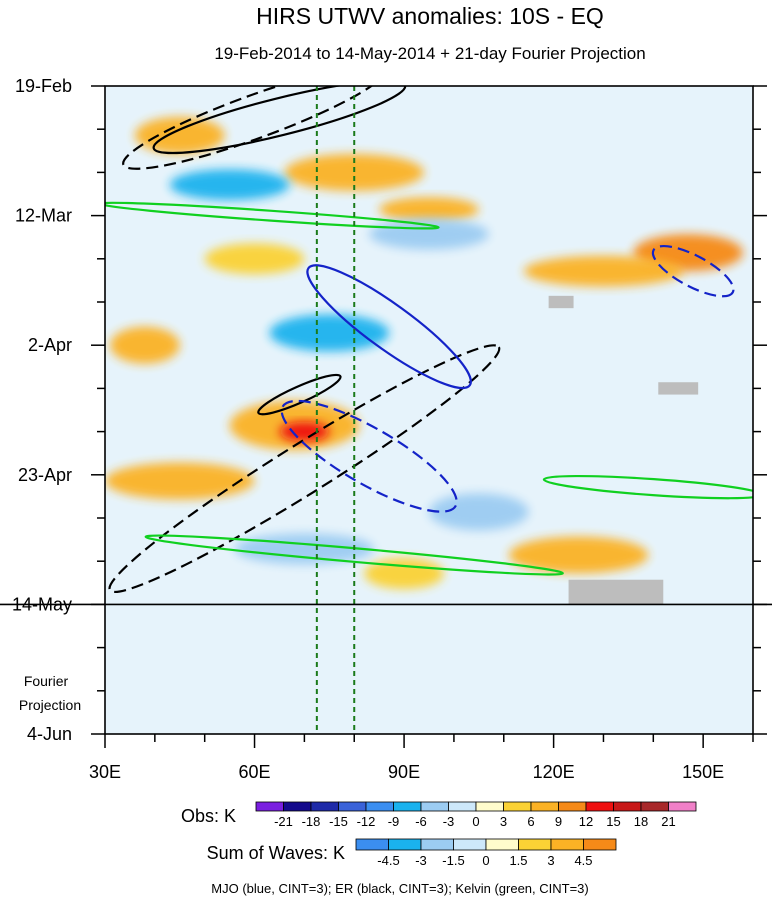 The height and width of the screenshot is (900, 772). What do you see at coordinates (42, 604) in the screenshot?
I see `y-tick-label: 14-May` at bounding box center [42, 604].